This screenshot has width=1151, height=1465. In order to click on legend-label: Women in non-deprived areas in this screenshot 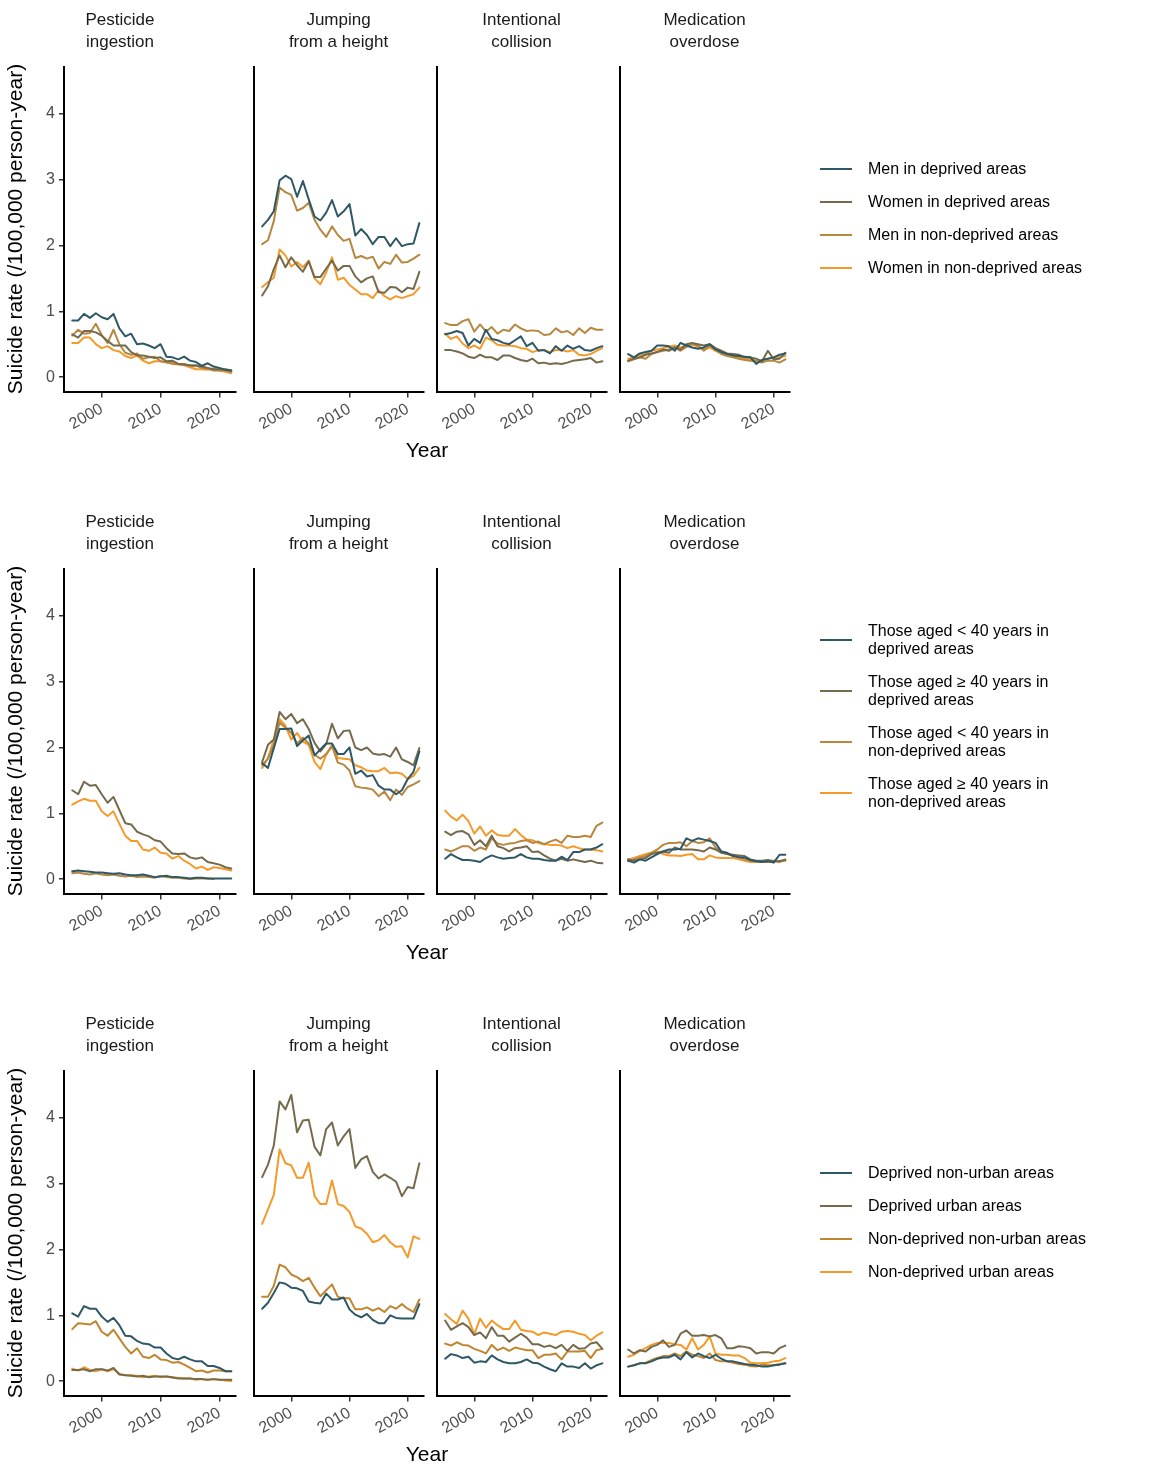, I will do `click(975, 268)`.